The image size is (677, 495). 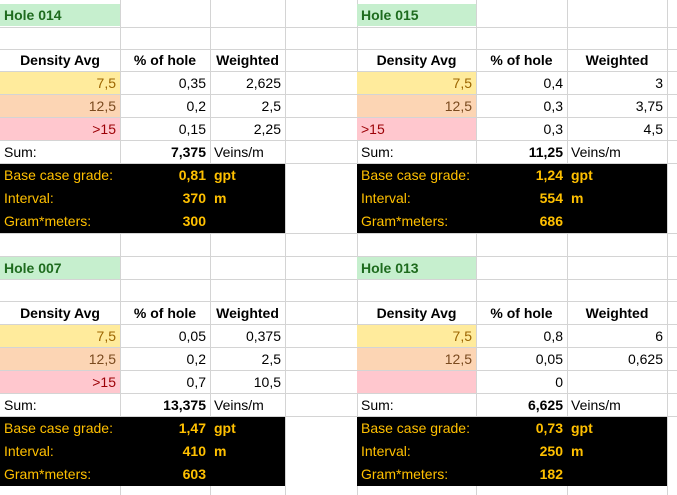 What do you see at coordinates (549, 175) in the screenshot?
I see `grade-value: 1,24` at bounding box center [549, 175].